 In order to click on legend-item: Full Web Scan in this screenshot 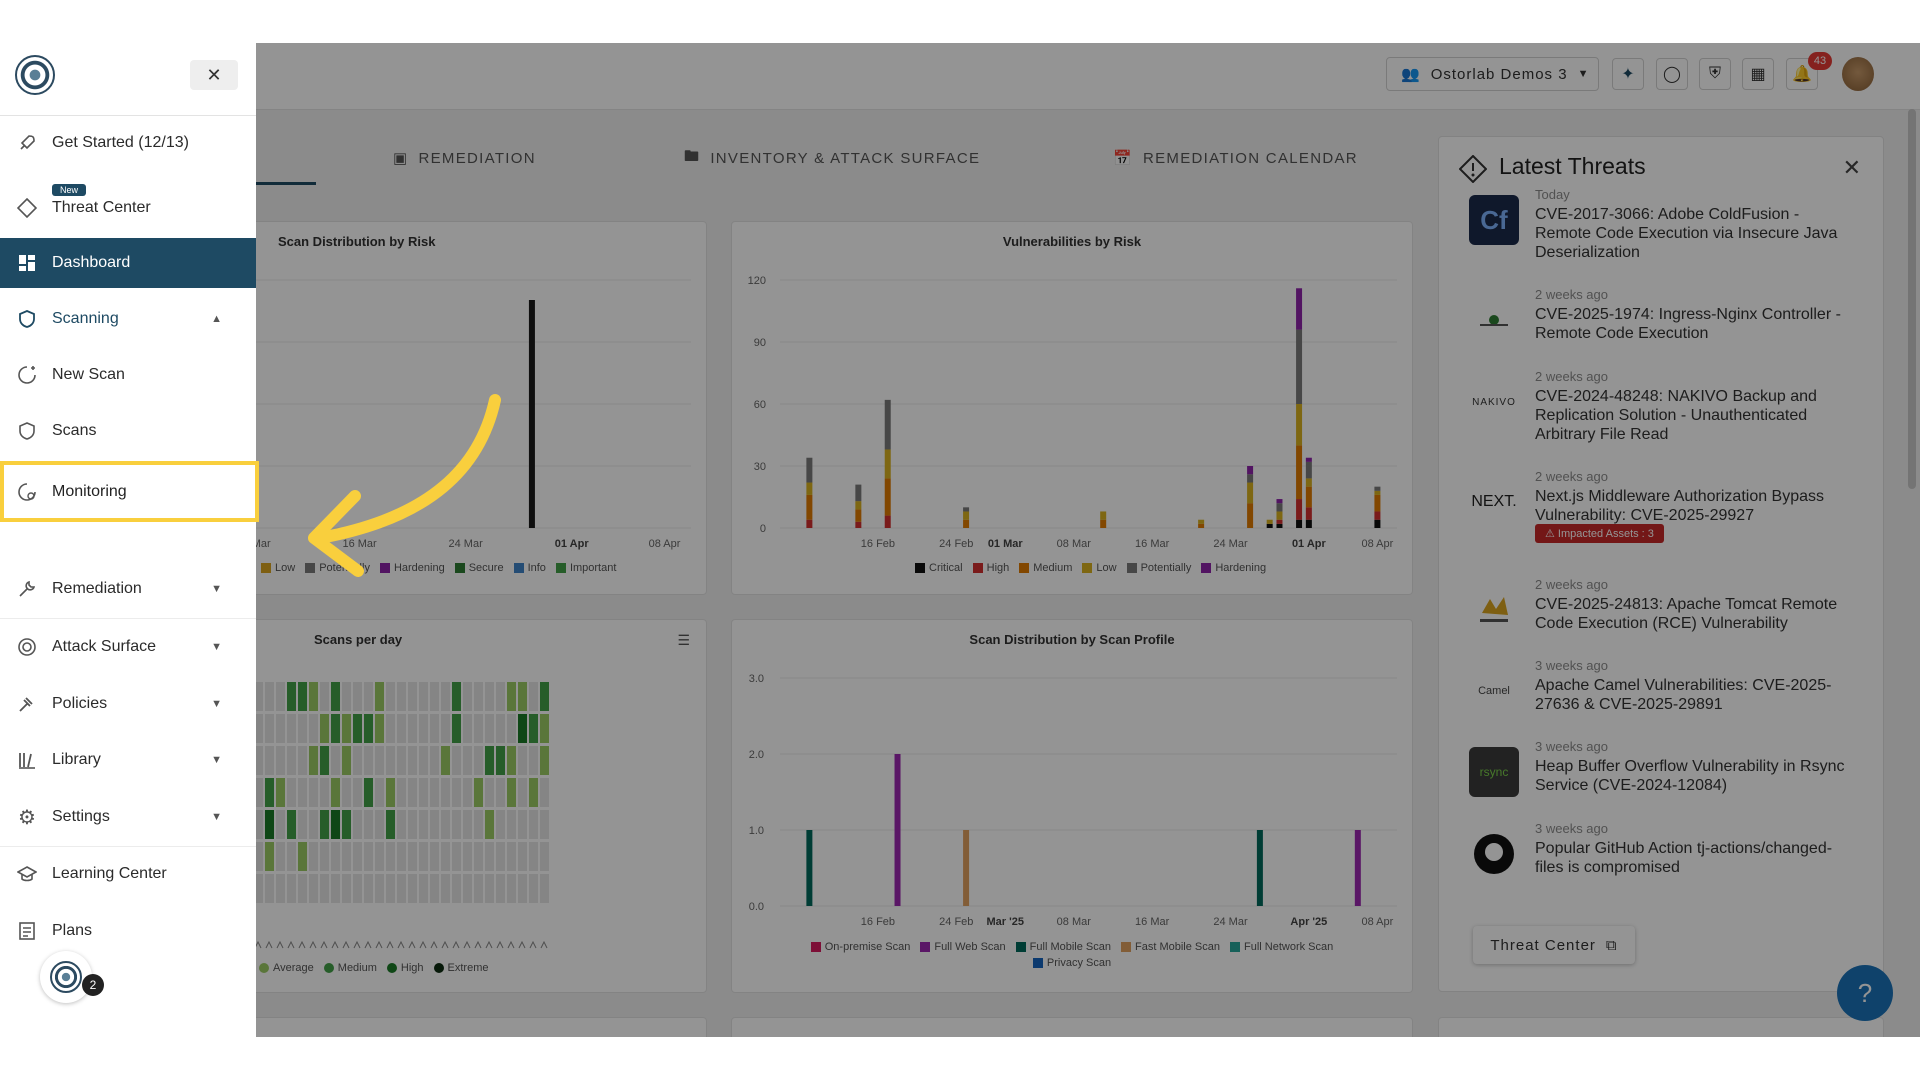, I will do `click(963, 947)`.